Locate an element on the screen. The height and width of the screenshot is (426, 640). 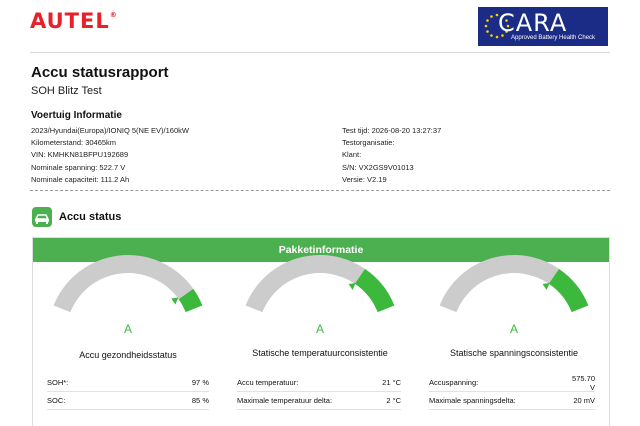
value-text: 575.70 V is located at coordinates (583, 383).